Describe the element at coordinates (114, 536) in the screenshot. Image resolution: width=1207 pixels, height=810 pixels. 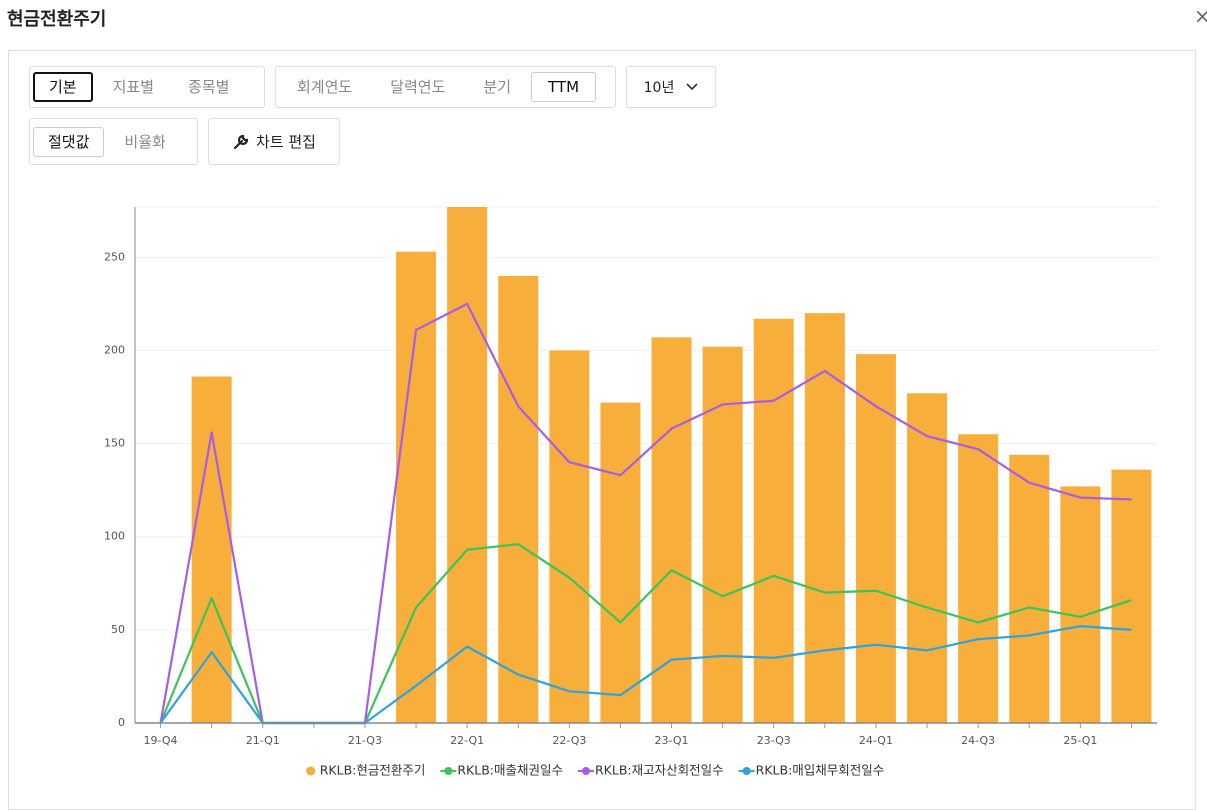
I see `y-tick-label: 100` at that location.